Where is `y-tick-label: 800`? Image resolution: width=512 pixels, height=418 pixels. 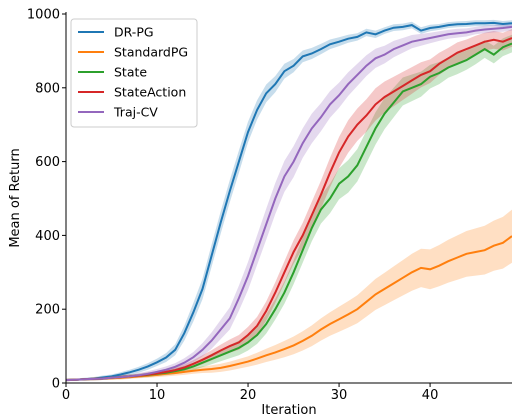 y-tick-label: 800 is located at coordinates (47, 88).